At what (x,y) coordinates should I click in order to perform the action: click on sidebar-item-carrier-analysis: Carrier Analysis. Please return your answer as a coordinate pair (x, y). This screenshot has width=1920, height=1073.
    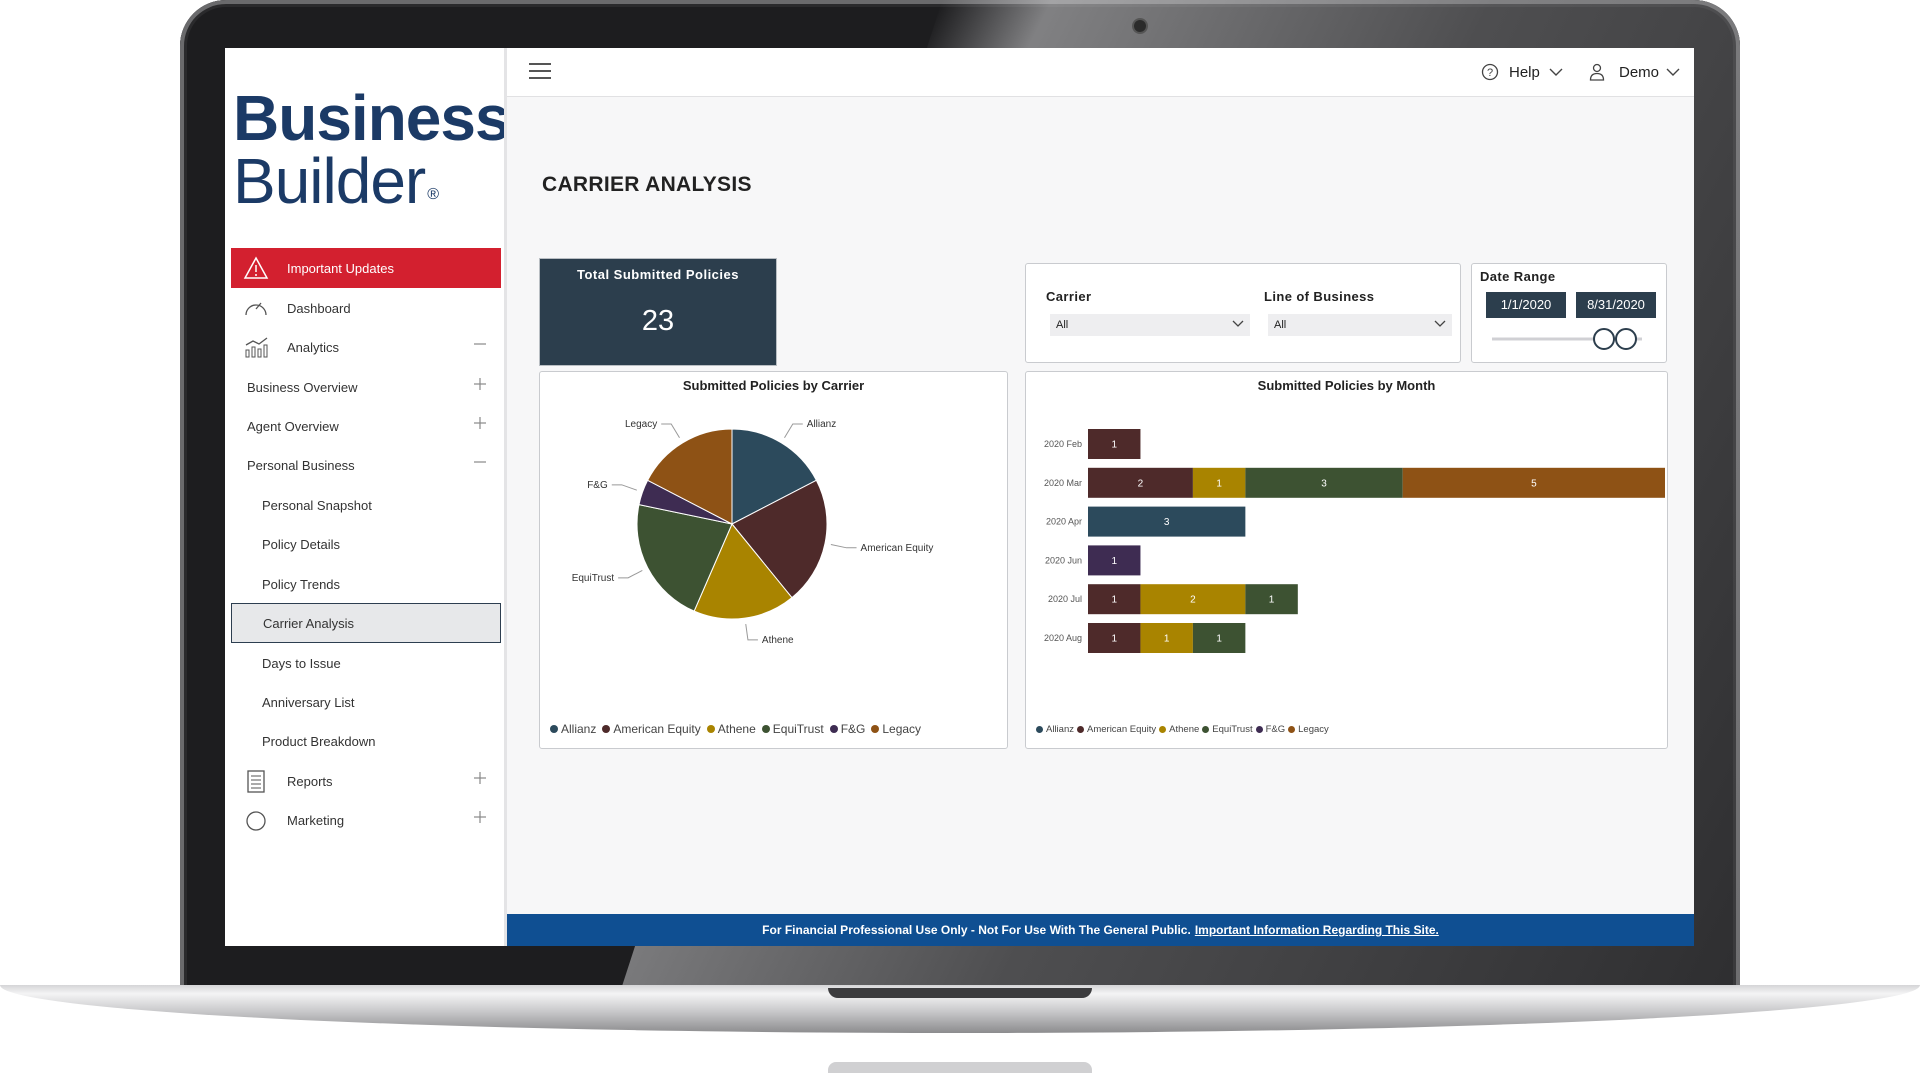
    Looking at the image, I should click on (366, 623).